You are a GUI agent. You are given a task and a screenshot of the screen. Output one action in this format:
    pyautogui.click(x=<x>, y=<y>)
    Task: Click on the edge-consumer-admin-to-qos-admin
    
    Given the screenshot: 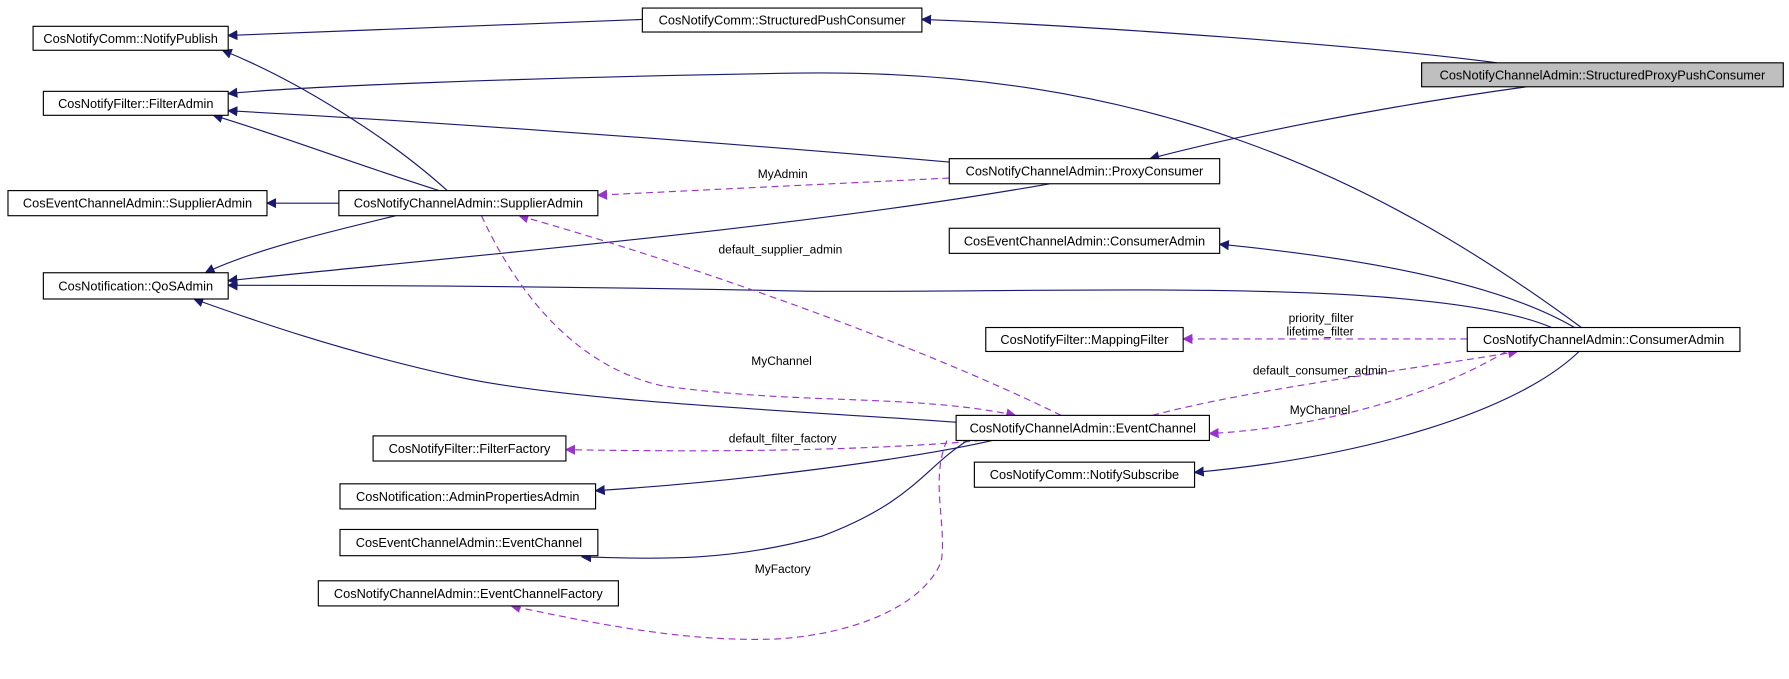 What is the action you would take?
    pyautogui.click(x=889, y=304)
    